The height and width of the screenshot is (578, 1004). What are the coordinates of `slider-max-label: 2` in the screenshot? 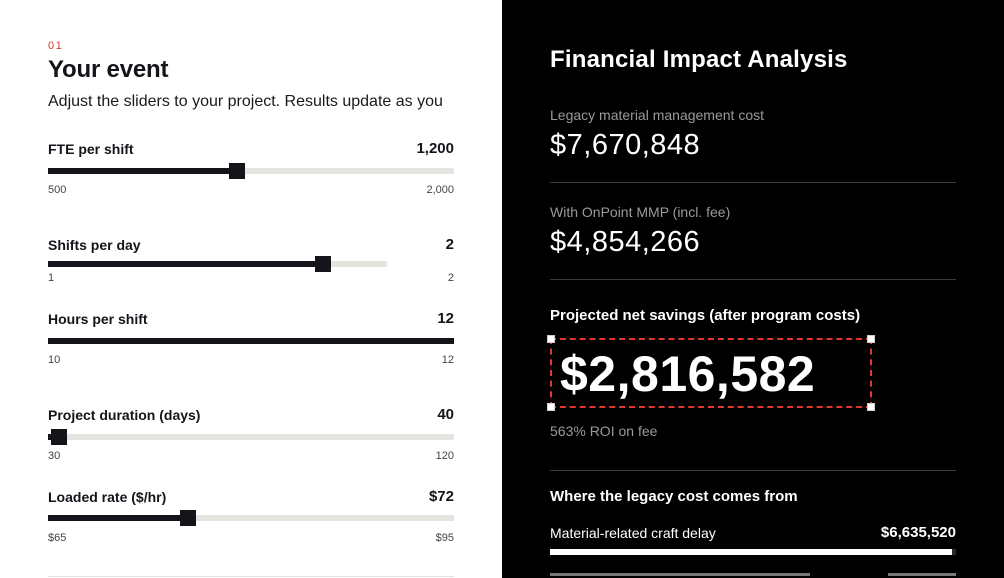 It's located at (450, 278).